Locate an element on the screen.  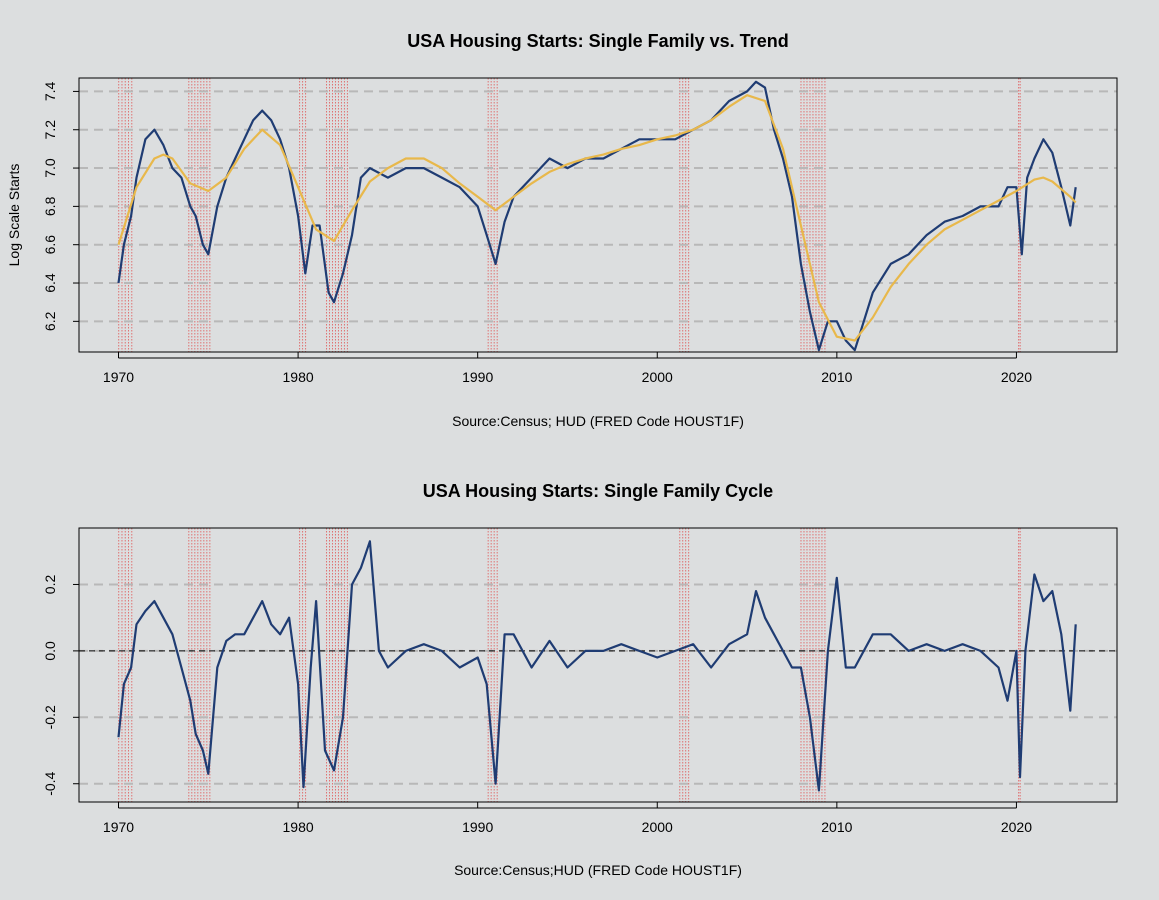
top-y-tick-label: 6.6 is located at coordinates (50, 245).